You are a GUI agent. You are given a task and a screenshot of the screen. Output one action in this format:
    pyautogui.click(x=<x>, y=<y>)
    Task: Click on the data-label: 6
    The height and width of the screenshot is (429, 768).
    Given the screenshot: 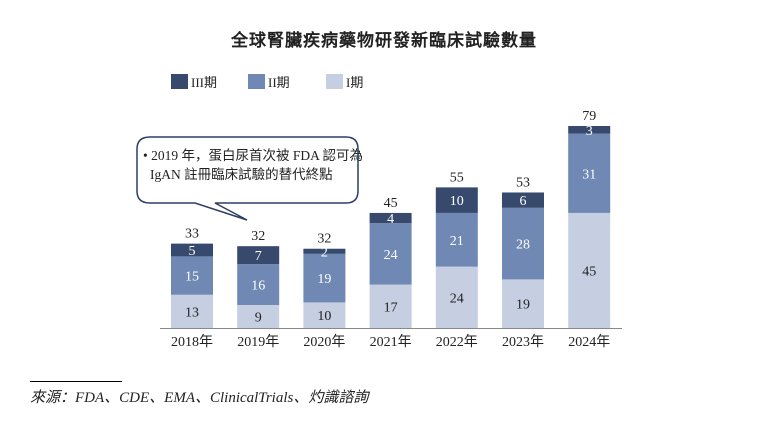 What is the action you would take?
    pyautogui.click(x=523, y=201)
    